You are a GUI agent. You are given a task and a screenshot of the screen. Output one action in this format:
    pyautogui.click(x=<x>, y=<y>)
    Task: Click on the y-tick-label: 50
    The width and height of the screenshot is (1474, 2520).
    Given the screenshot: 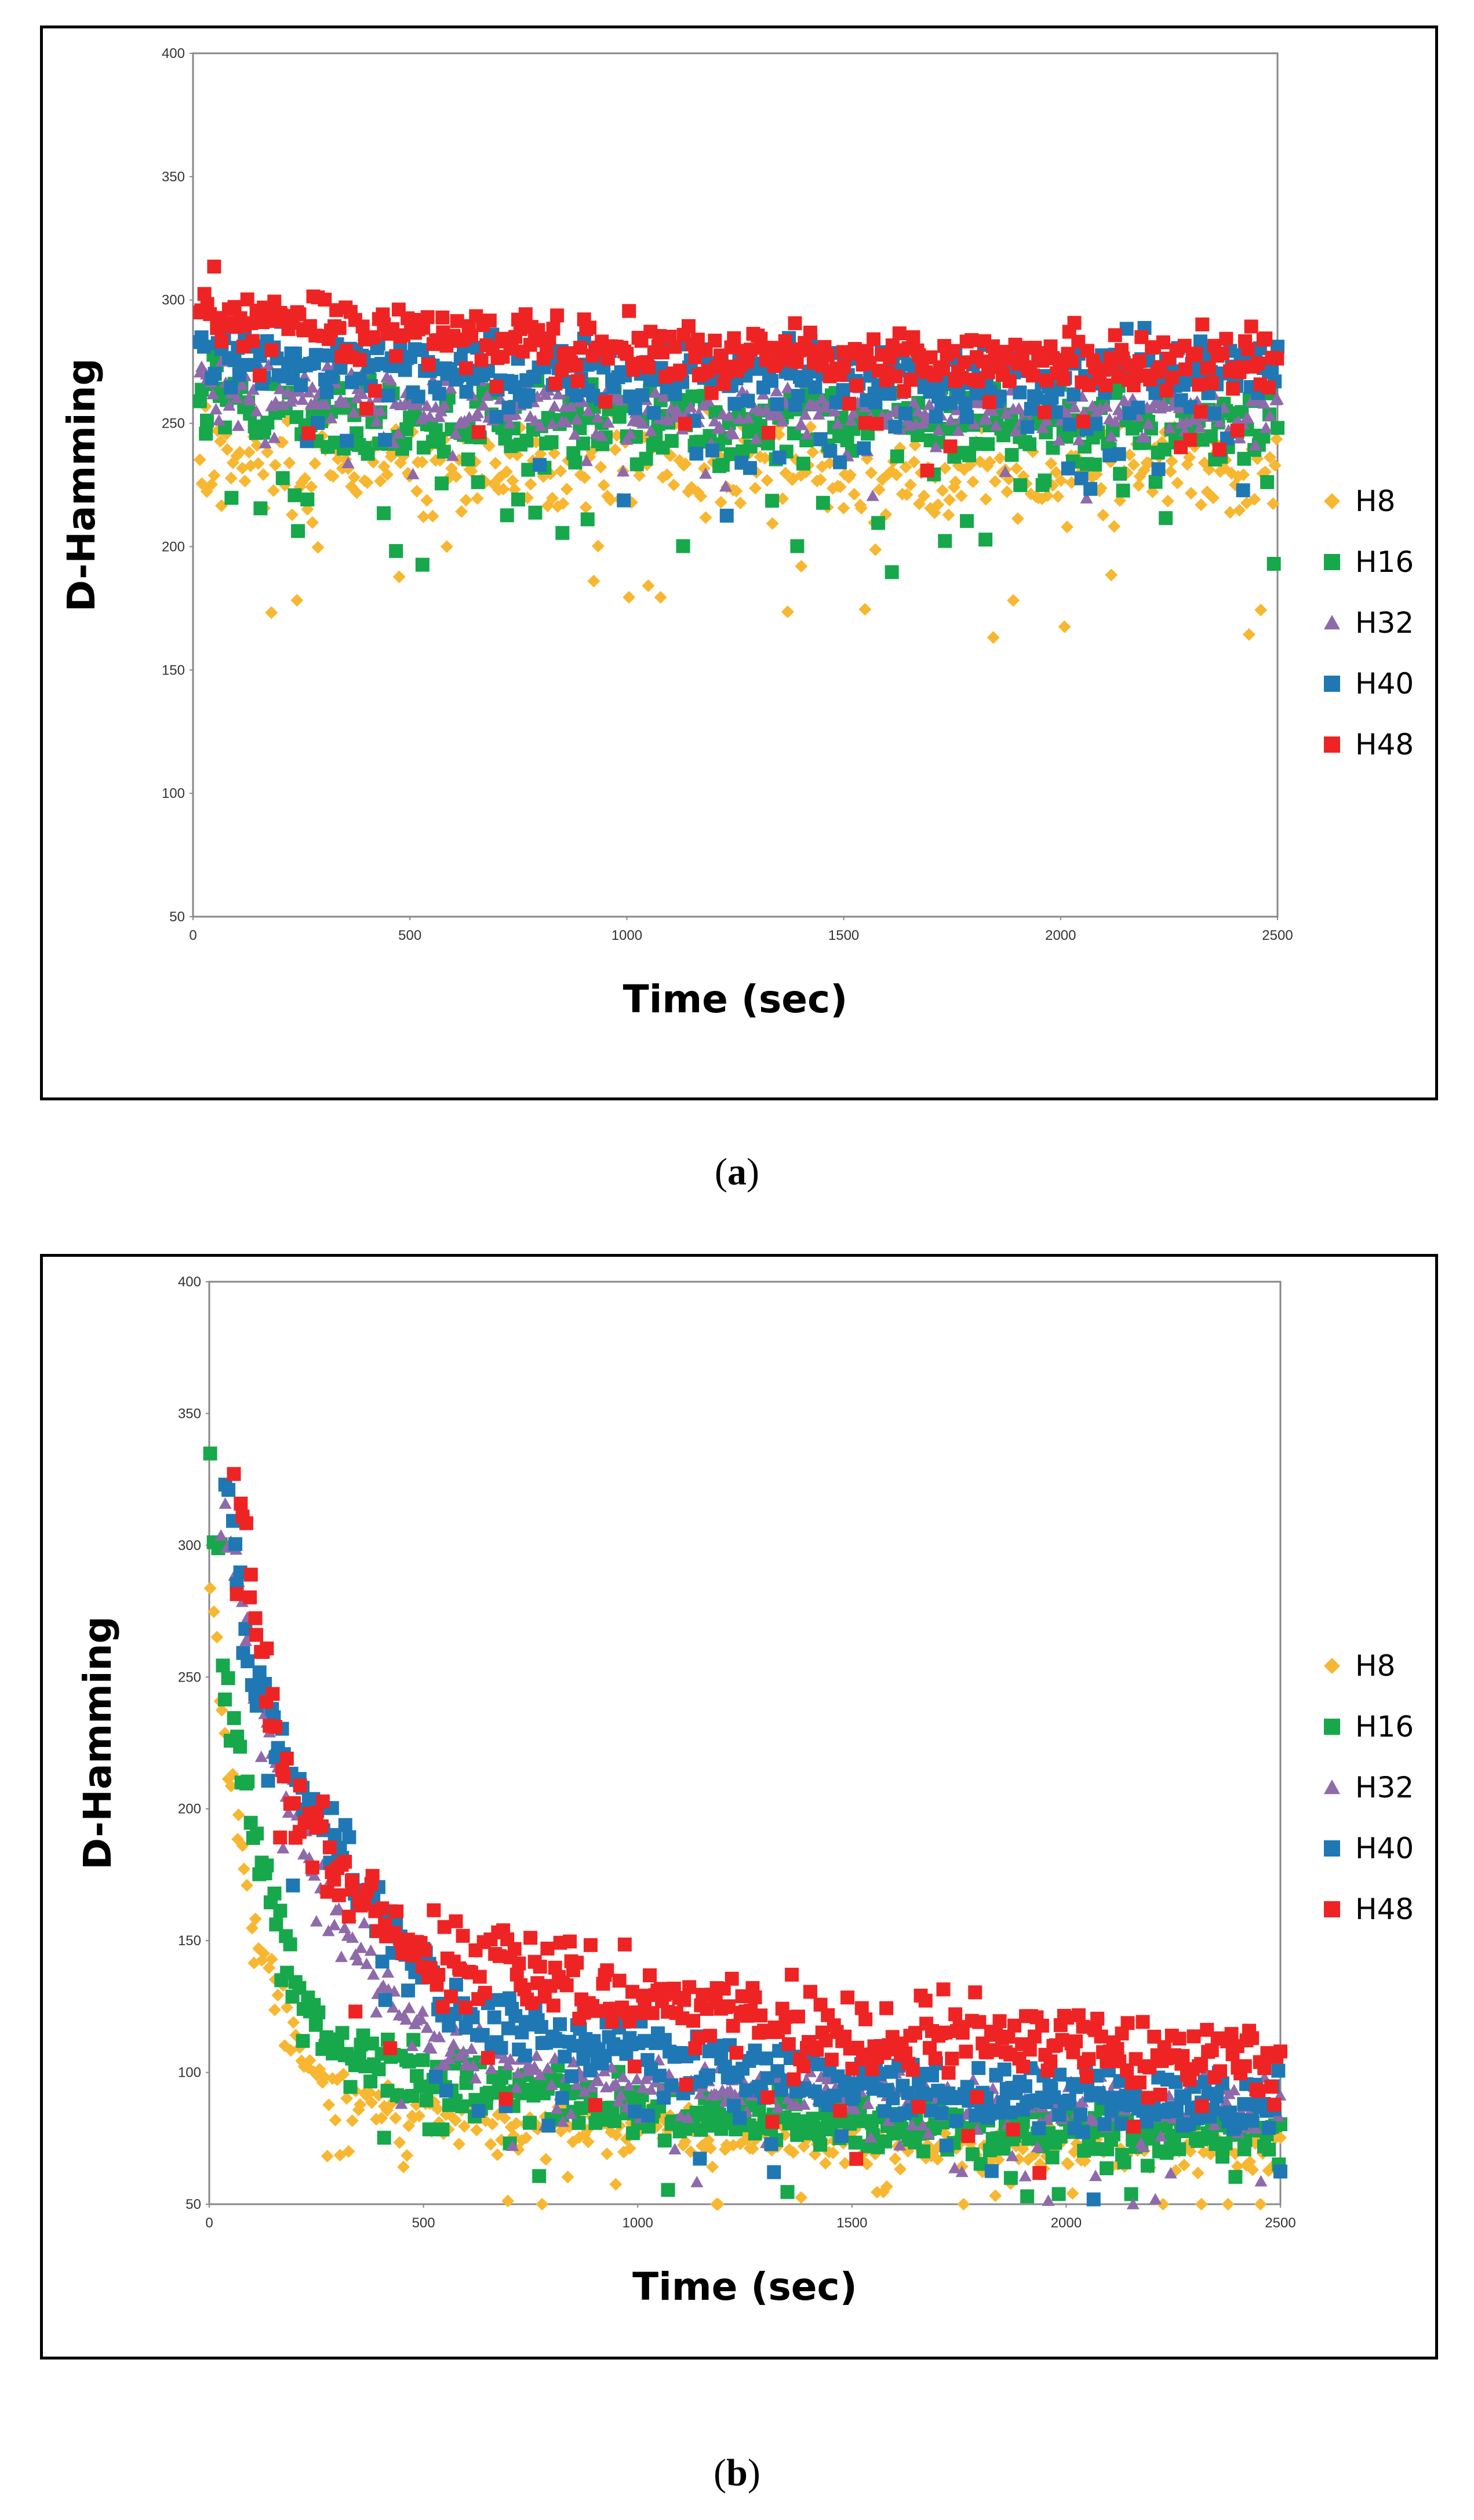 What is the action you would take?
    pyautogui.click(x=193, y=2204)
    